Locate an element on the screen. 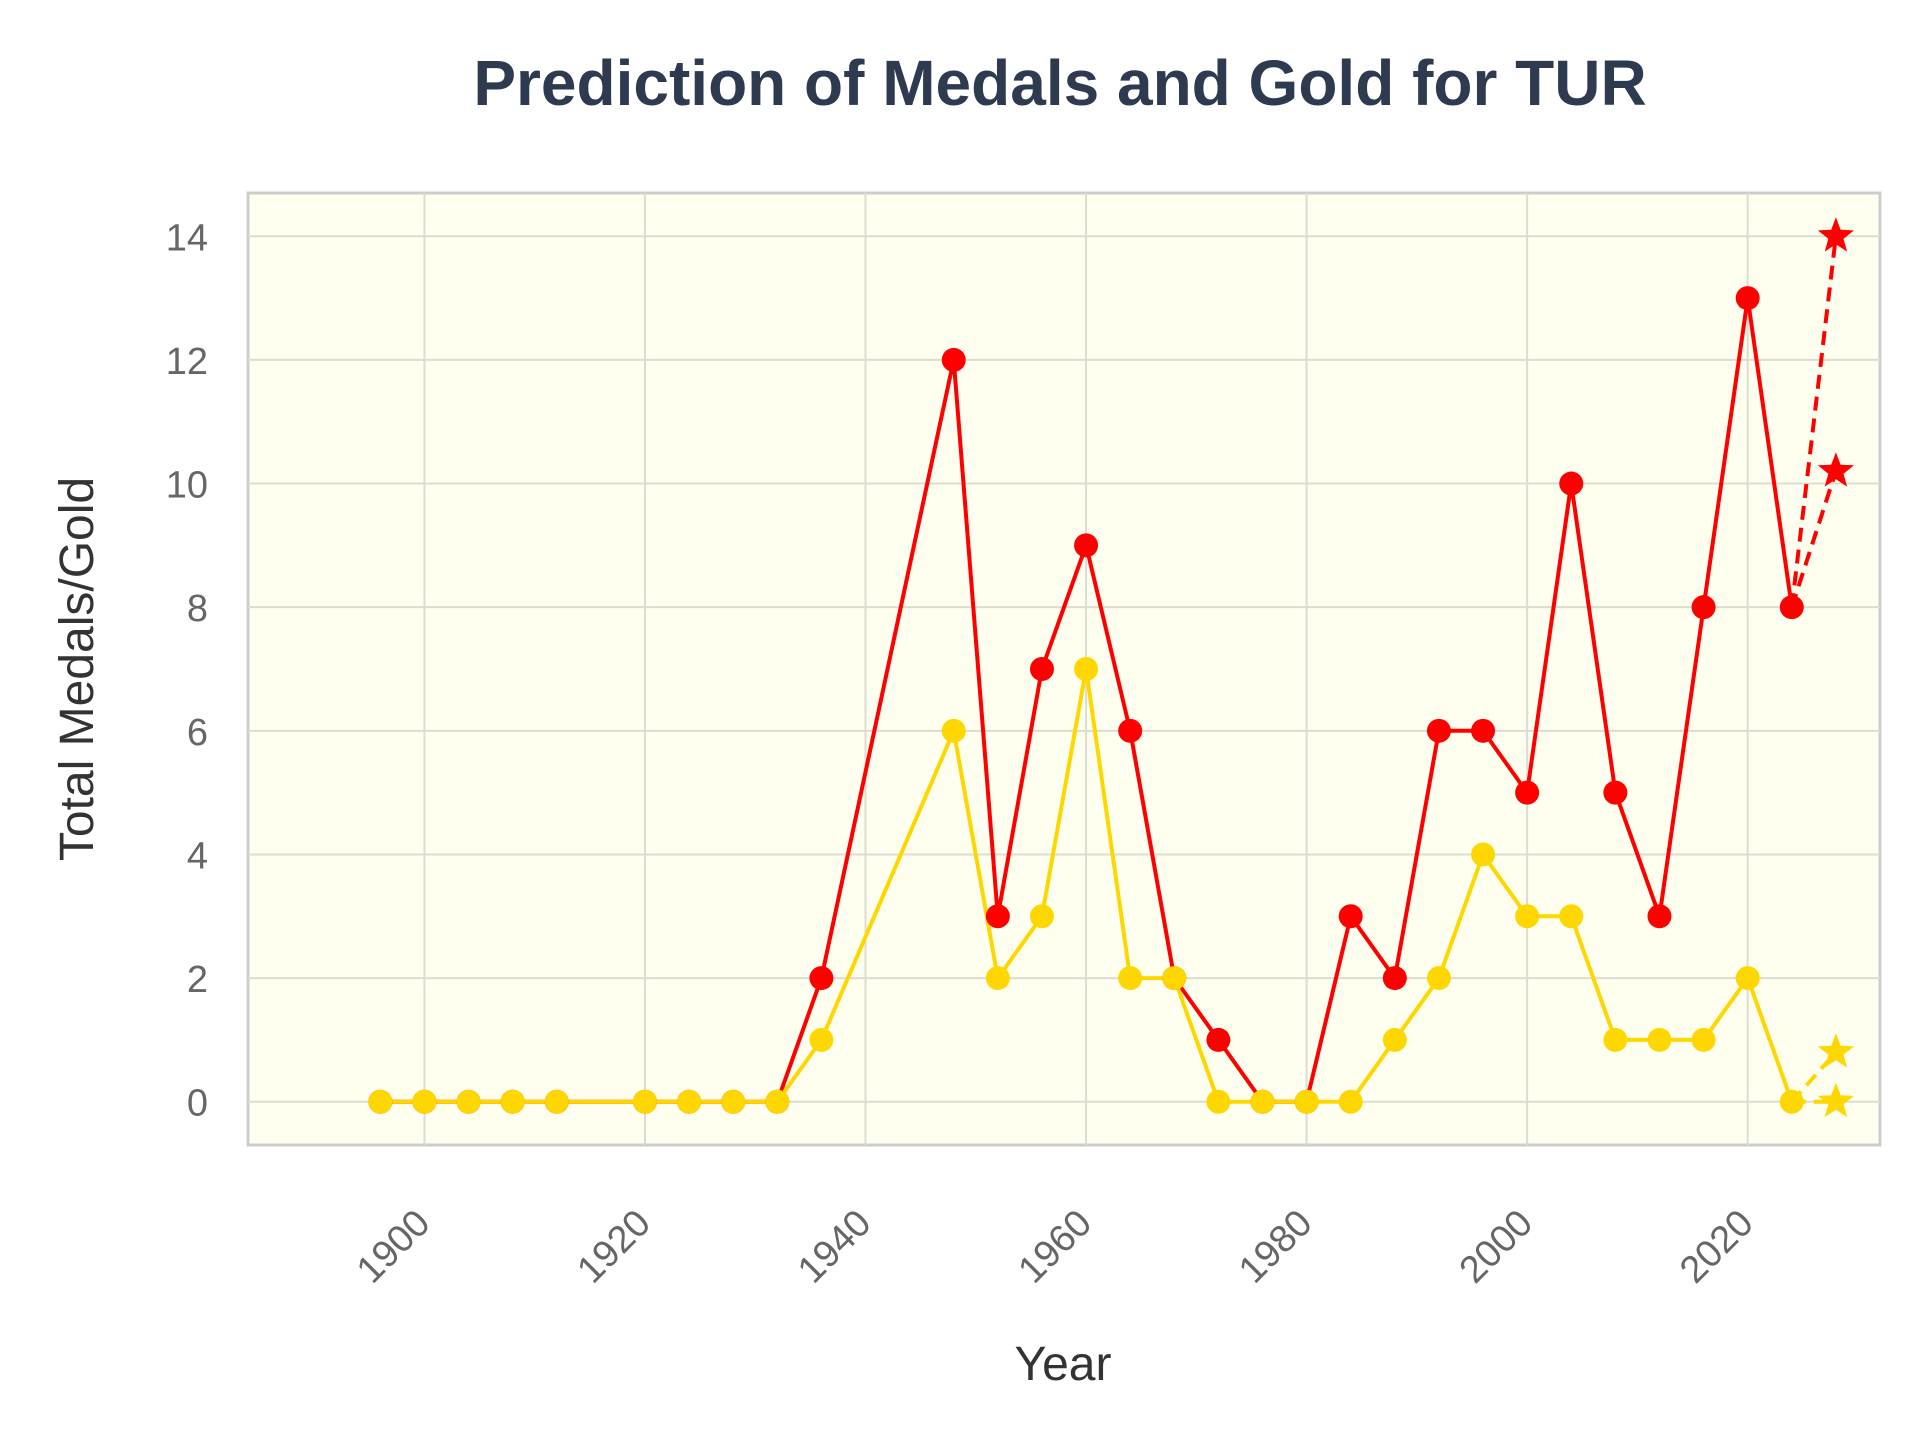 This screenshot has width=1920, height=1440. y-tick-label: 8 is located at coordinates (197, 609).